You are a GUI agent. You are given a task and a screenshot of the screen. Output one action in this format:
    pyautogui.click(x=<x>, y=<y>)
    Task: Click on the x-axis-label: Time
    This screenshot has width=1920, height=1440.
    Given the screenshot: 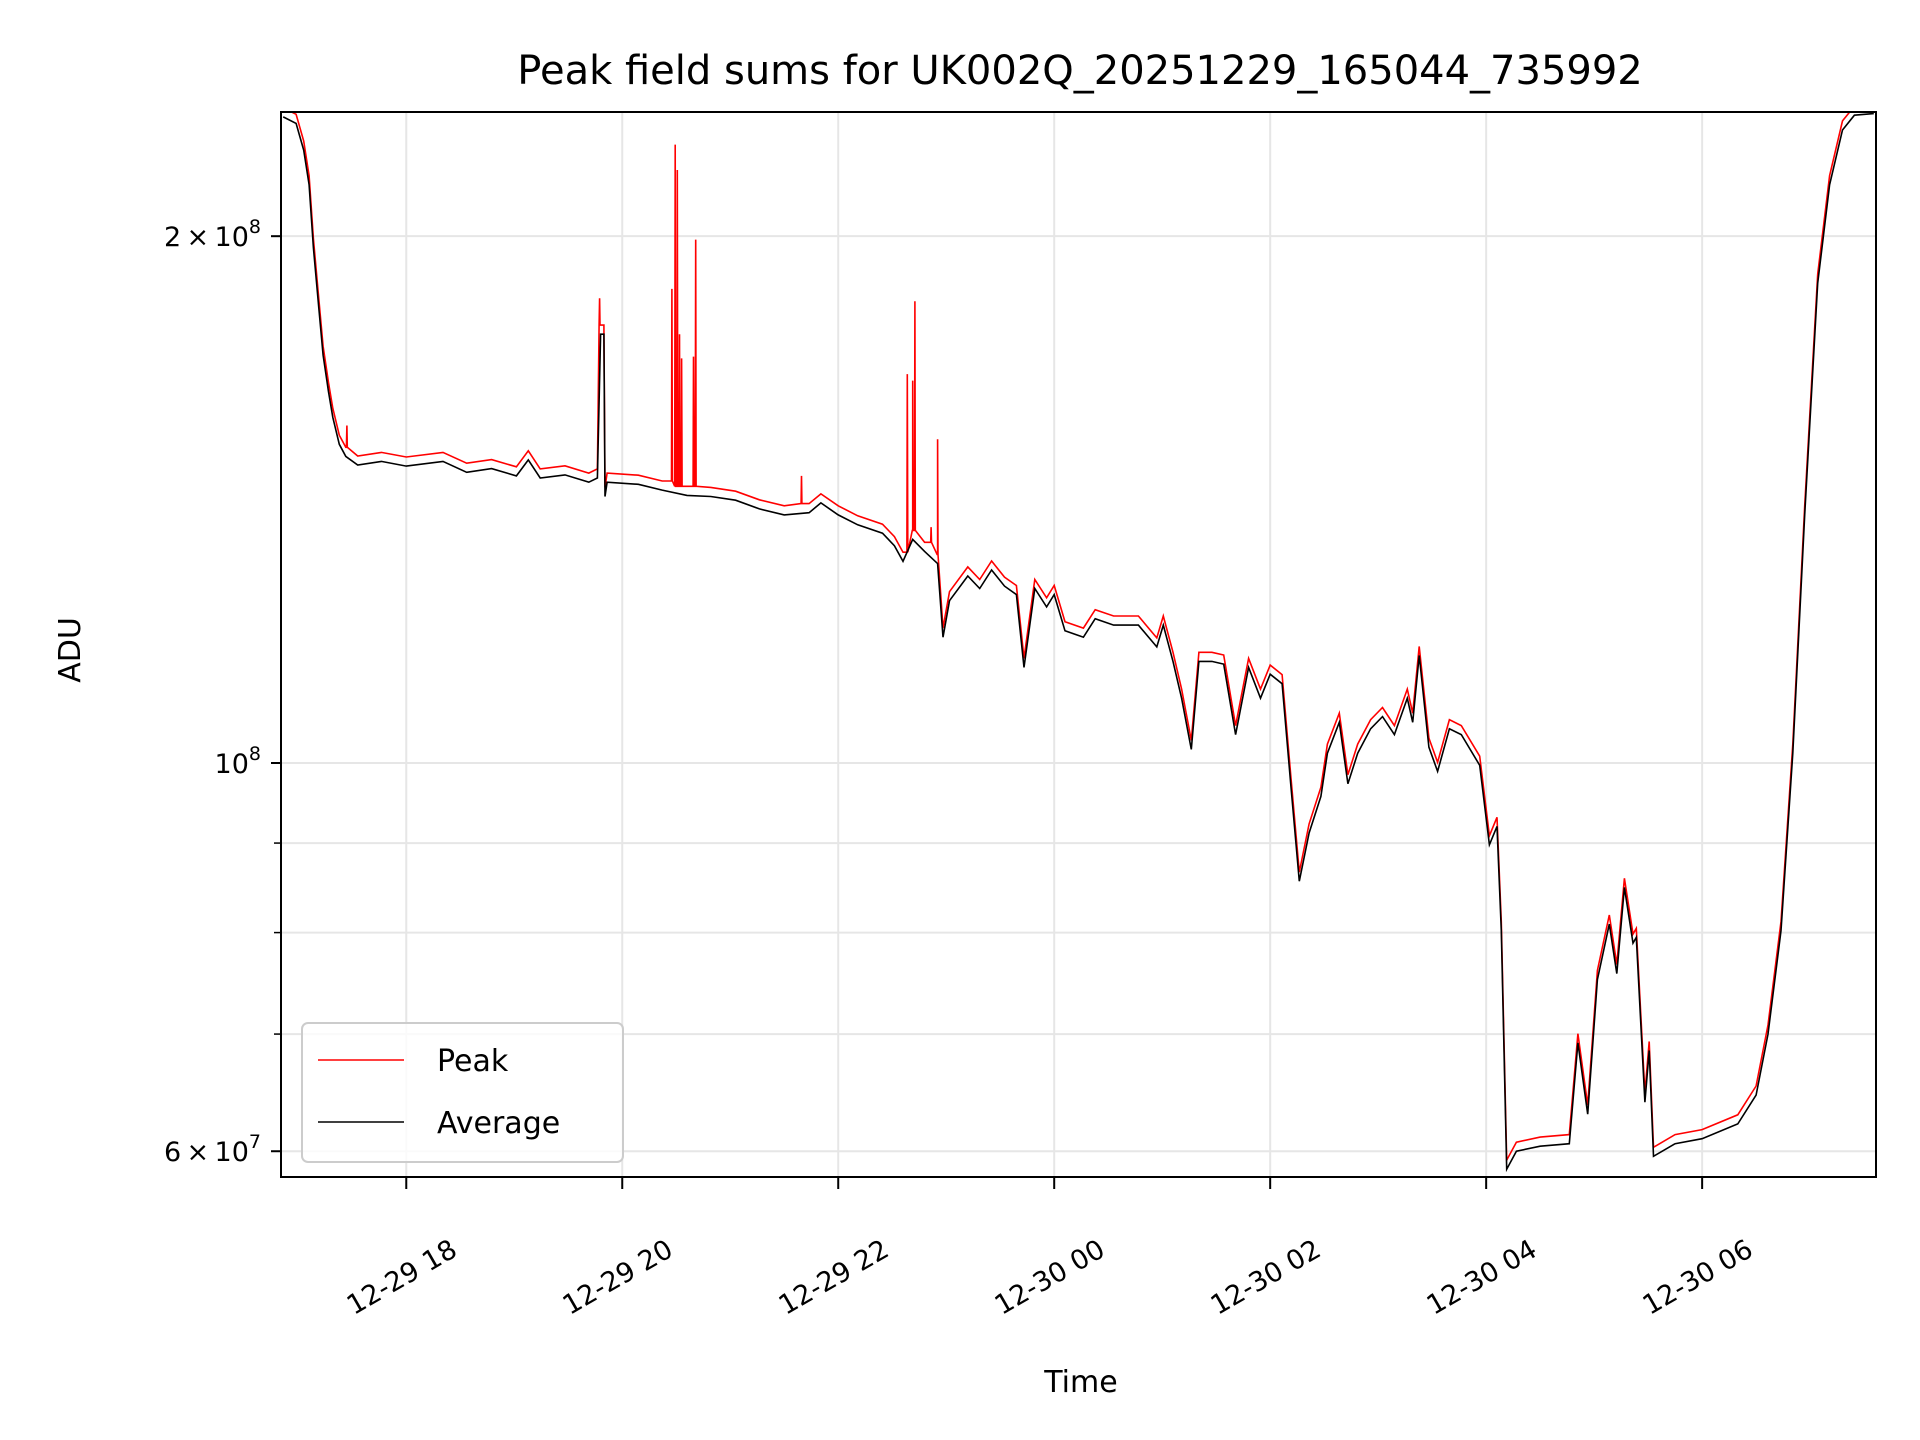 What is the action you would take?
    pyautogui.click(x=1080, y=1382)
    